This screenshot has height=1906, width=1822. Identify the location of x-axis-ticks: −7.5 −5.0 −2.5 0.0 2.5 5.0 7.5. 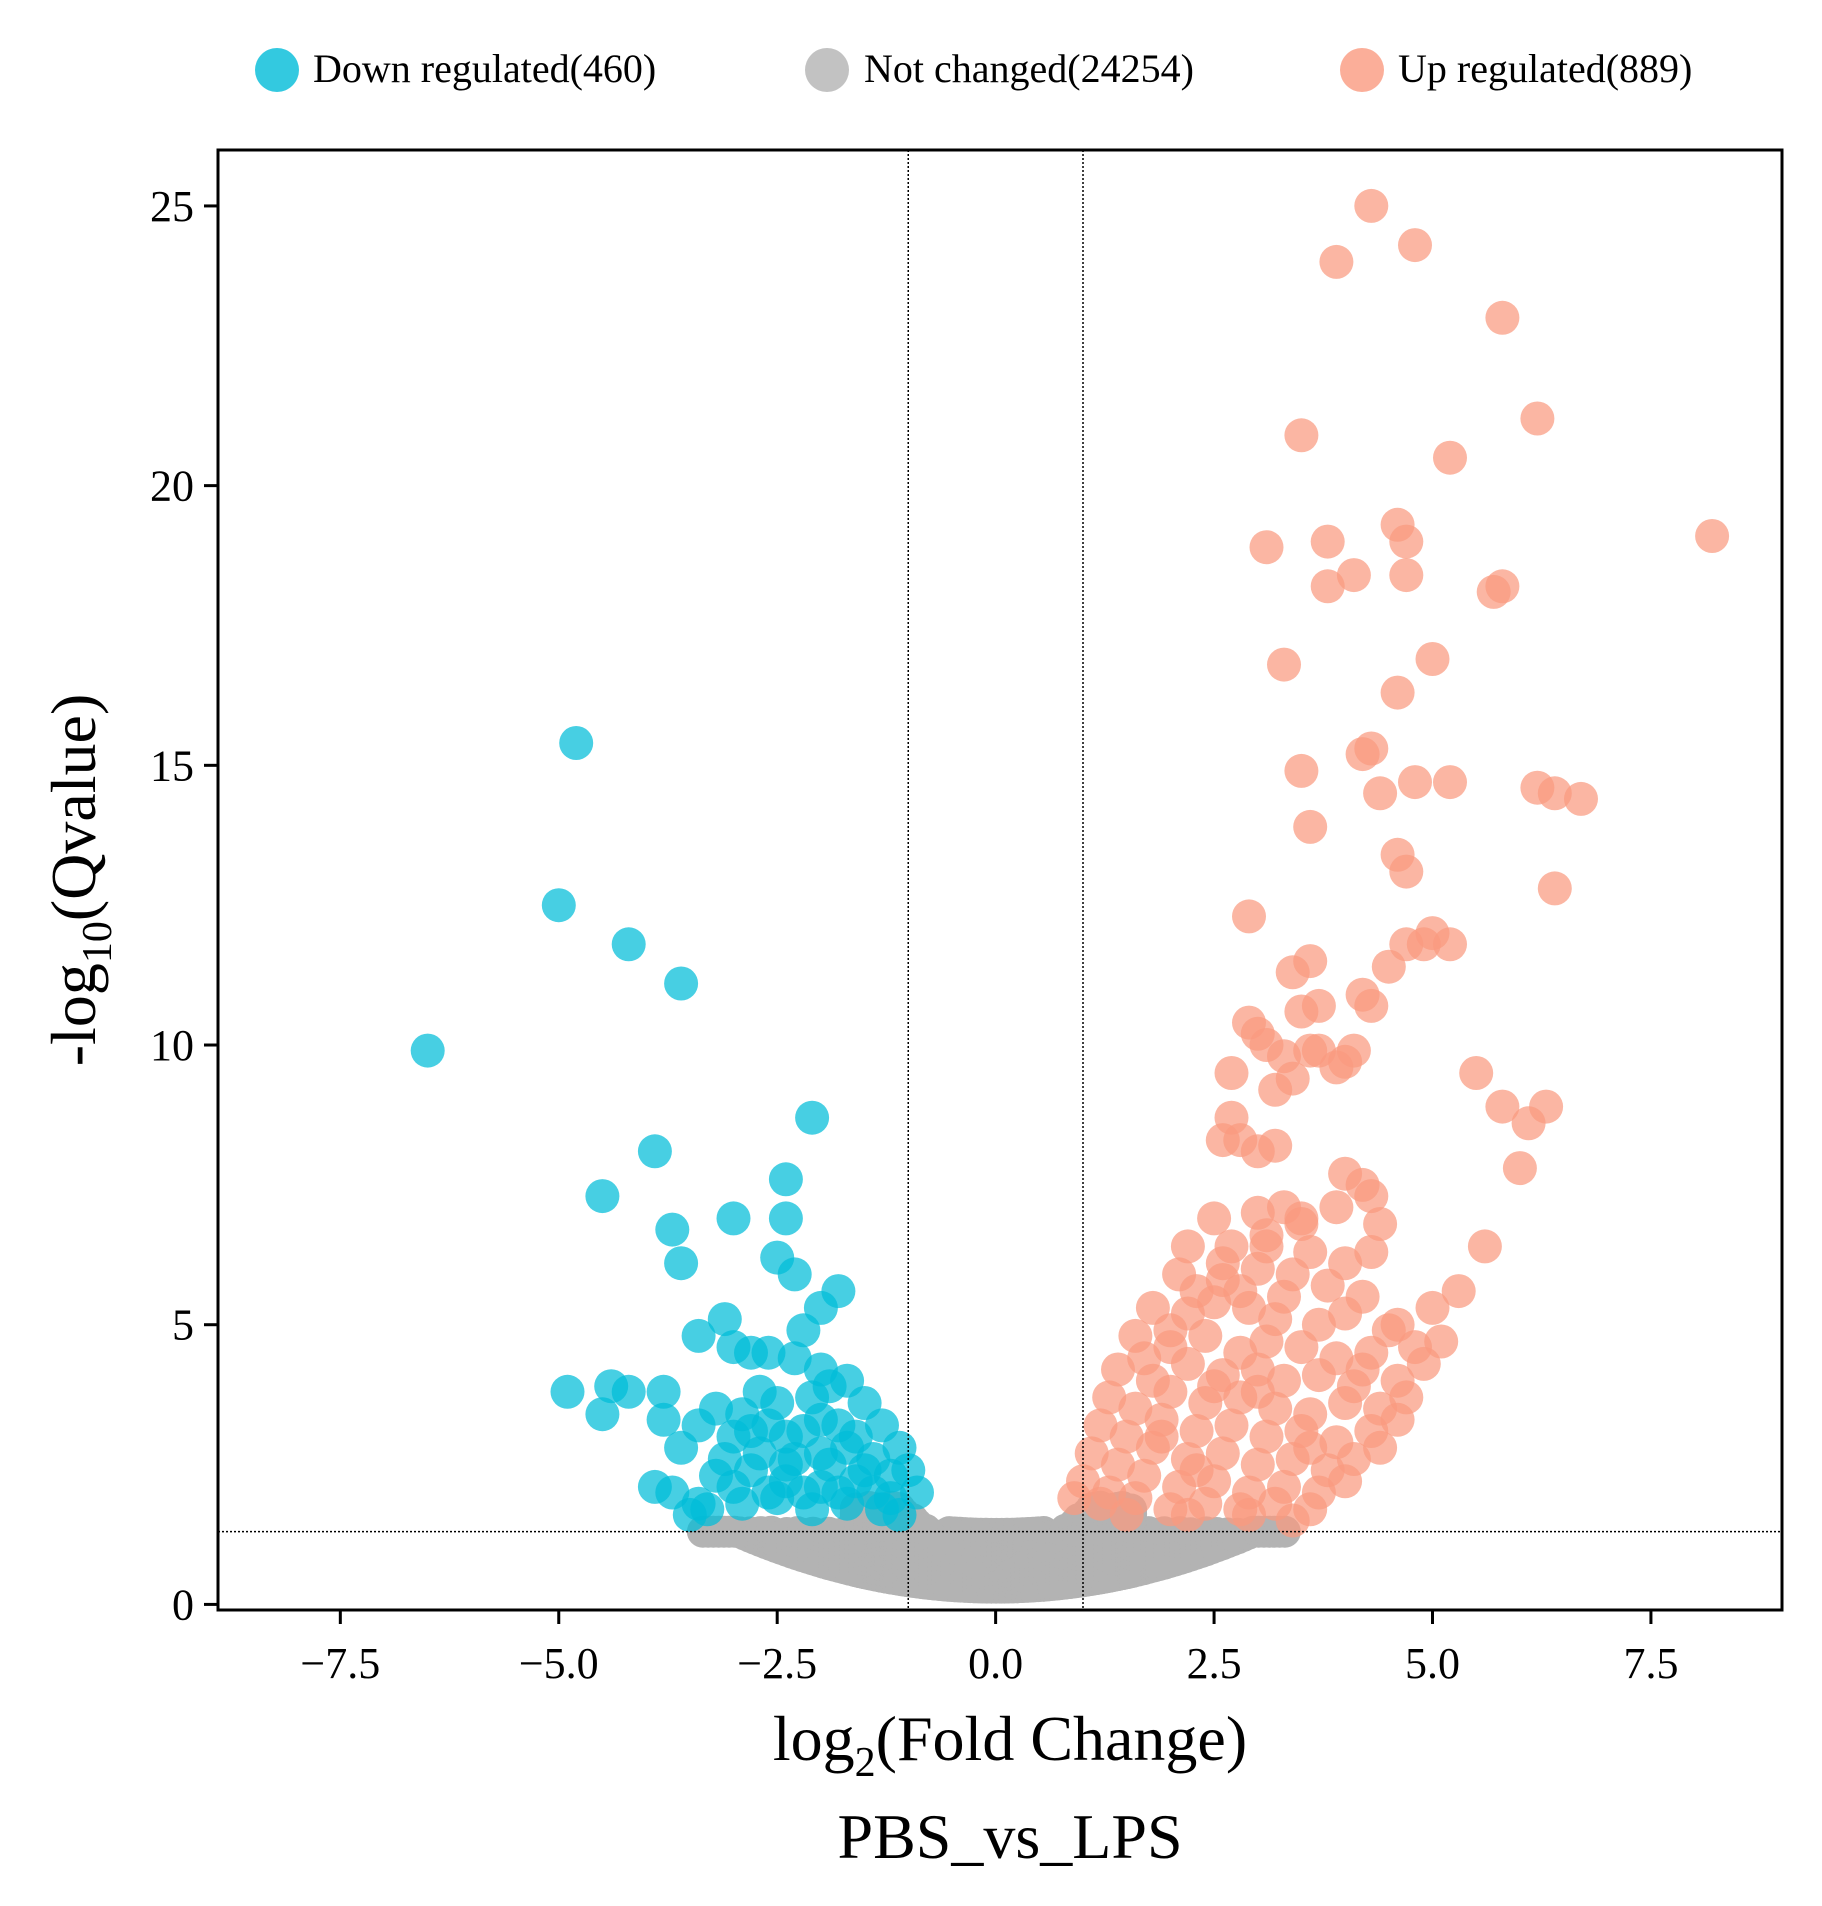
(989, 1649).